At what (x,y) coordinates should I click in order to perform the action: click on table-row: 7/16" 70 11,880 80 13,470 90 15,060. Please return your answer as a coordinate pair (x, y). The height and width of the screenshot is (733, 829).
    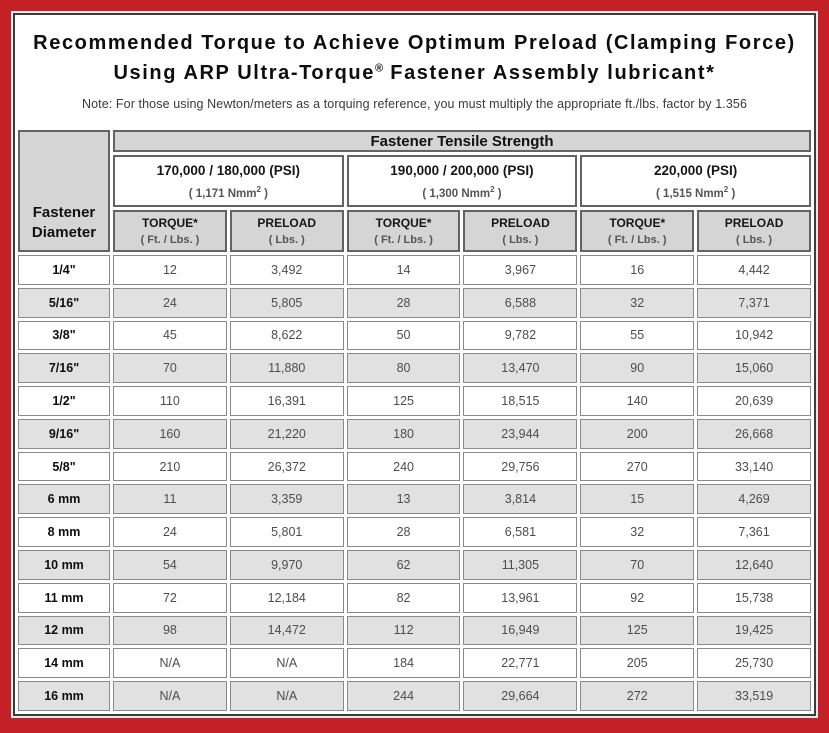
    Looking at the image, I should click on (414, 368).